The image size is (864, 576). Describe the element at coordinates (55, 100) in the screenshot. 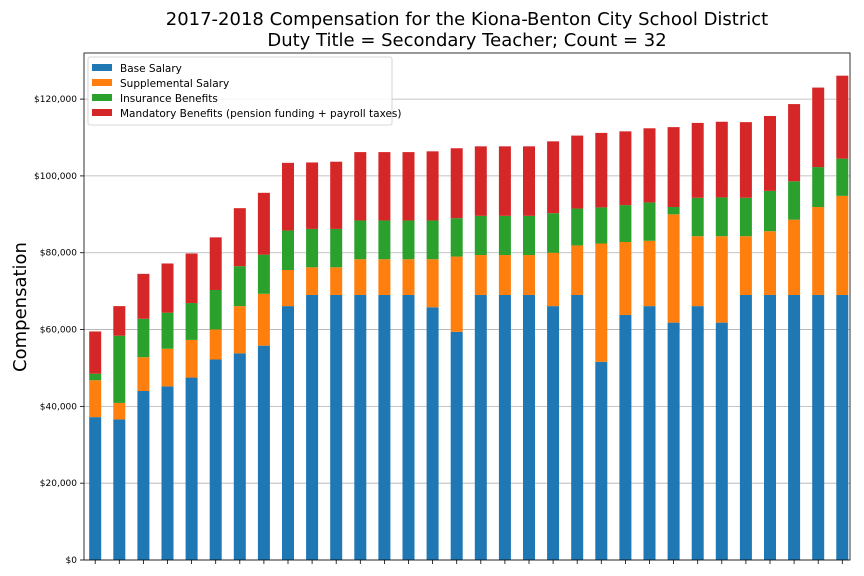

I see `y-tick-label: $120,000` at that location.